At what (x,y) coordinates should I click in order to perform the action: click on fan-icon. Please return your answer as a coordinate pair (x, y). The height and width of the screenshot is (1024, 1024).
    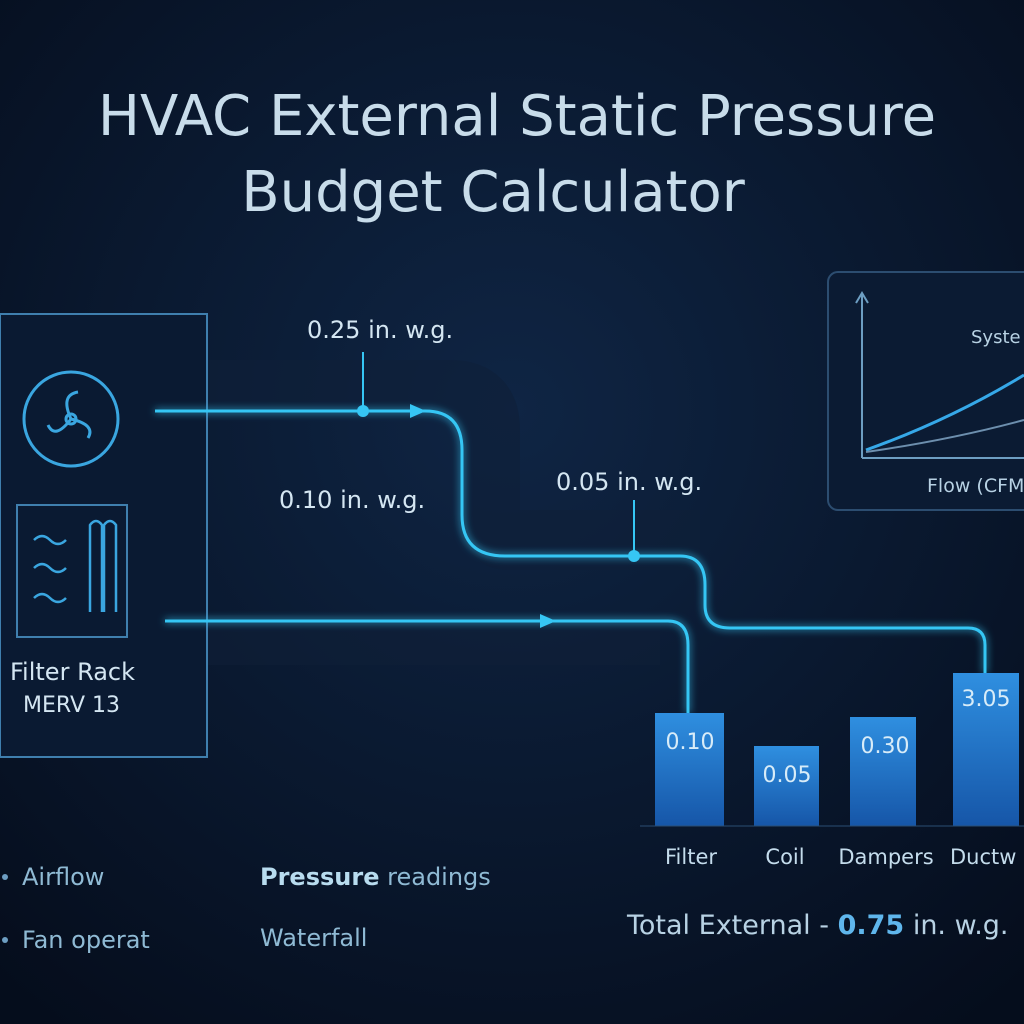
    Looking at the image, I should click on (71, 419).